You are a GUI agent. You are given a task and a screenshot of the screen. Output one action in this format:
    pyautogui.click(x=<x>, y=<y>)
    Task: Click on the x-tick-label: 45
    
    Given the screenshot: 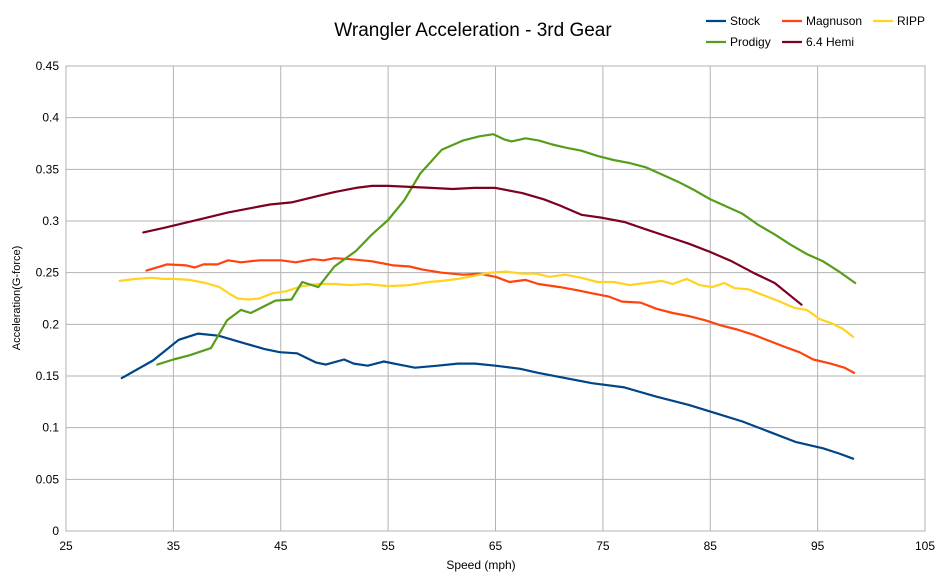 What is the action you would take?
    pyautogui.click(x=281, y=546)
    